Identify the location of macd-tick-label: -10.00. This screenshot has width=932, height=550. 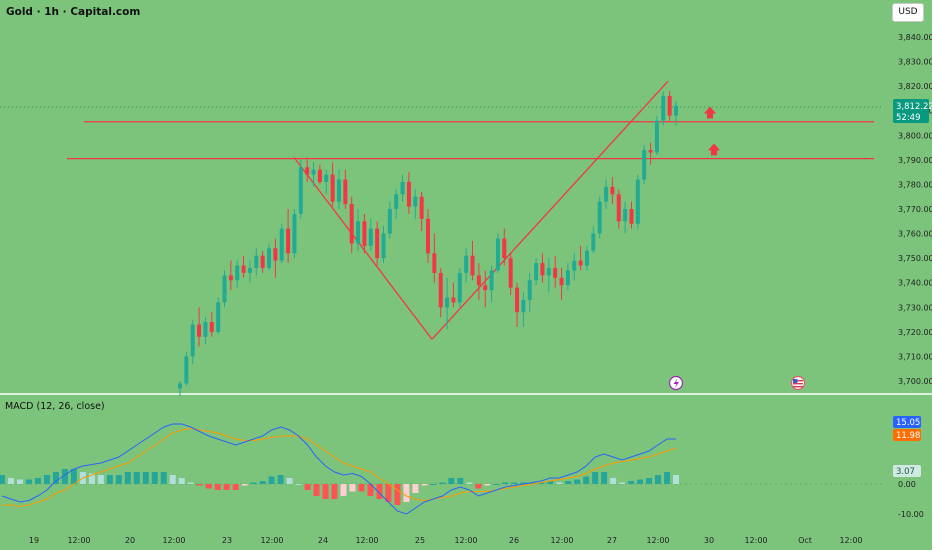
(911, 514).